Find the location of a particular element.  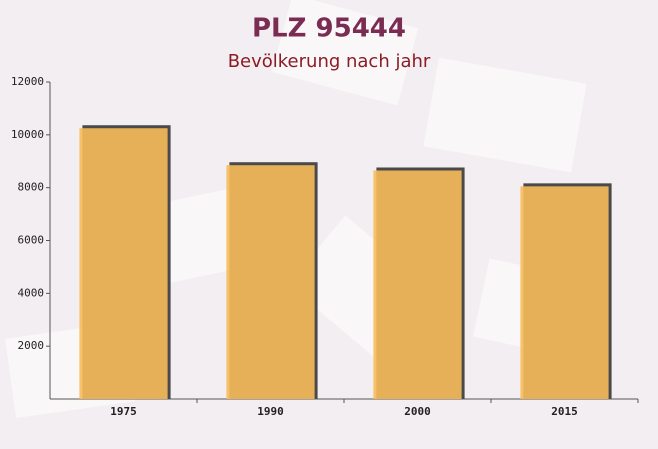

y-tick-label: 2000 is located at coordinates (31, 345).